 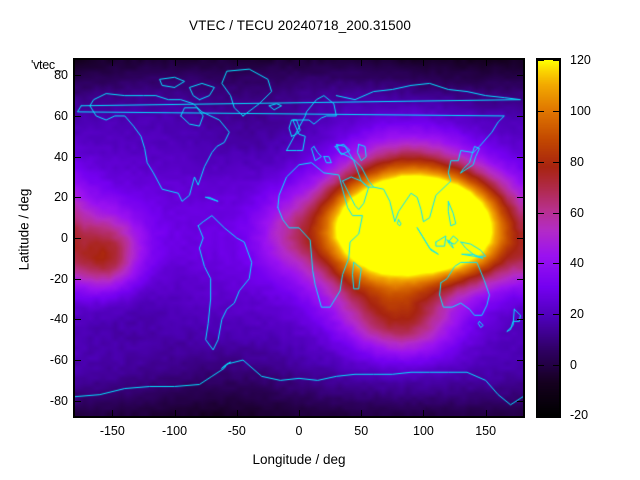 I want to click on colorbar-tick-label: 0, so click(x=573, y=365).